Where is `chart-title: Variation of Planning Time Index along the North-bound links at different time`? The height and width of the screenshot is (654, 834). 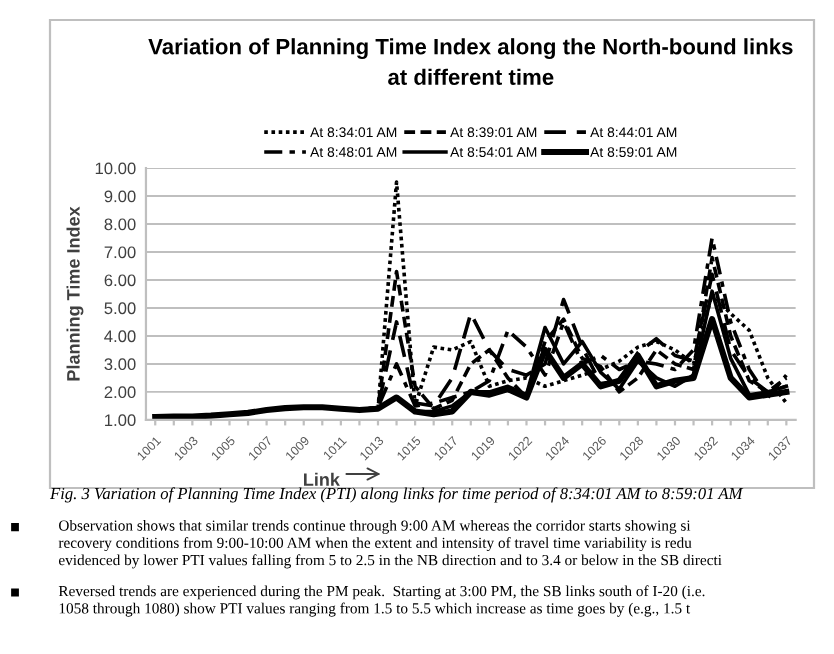
chart-title: Variation of Planning Time Index along the North-bound links at different time is located at coordinates (470, 61).